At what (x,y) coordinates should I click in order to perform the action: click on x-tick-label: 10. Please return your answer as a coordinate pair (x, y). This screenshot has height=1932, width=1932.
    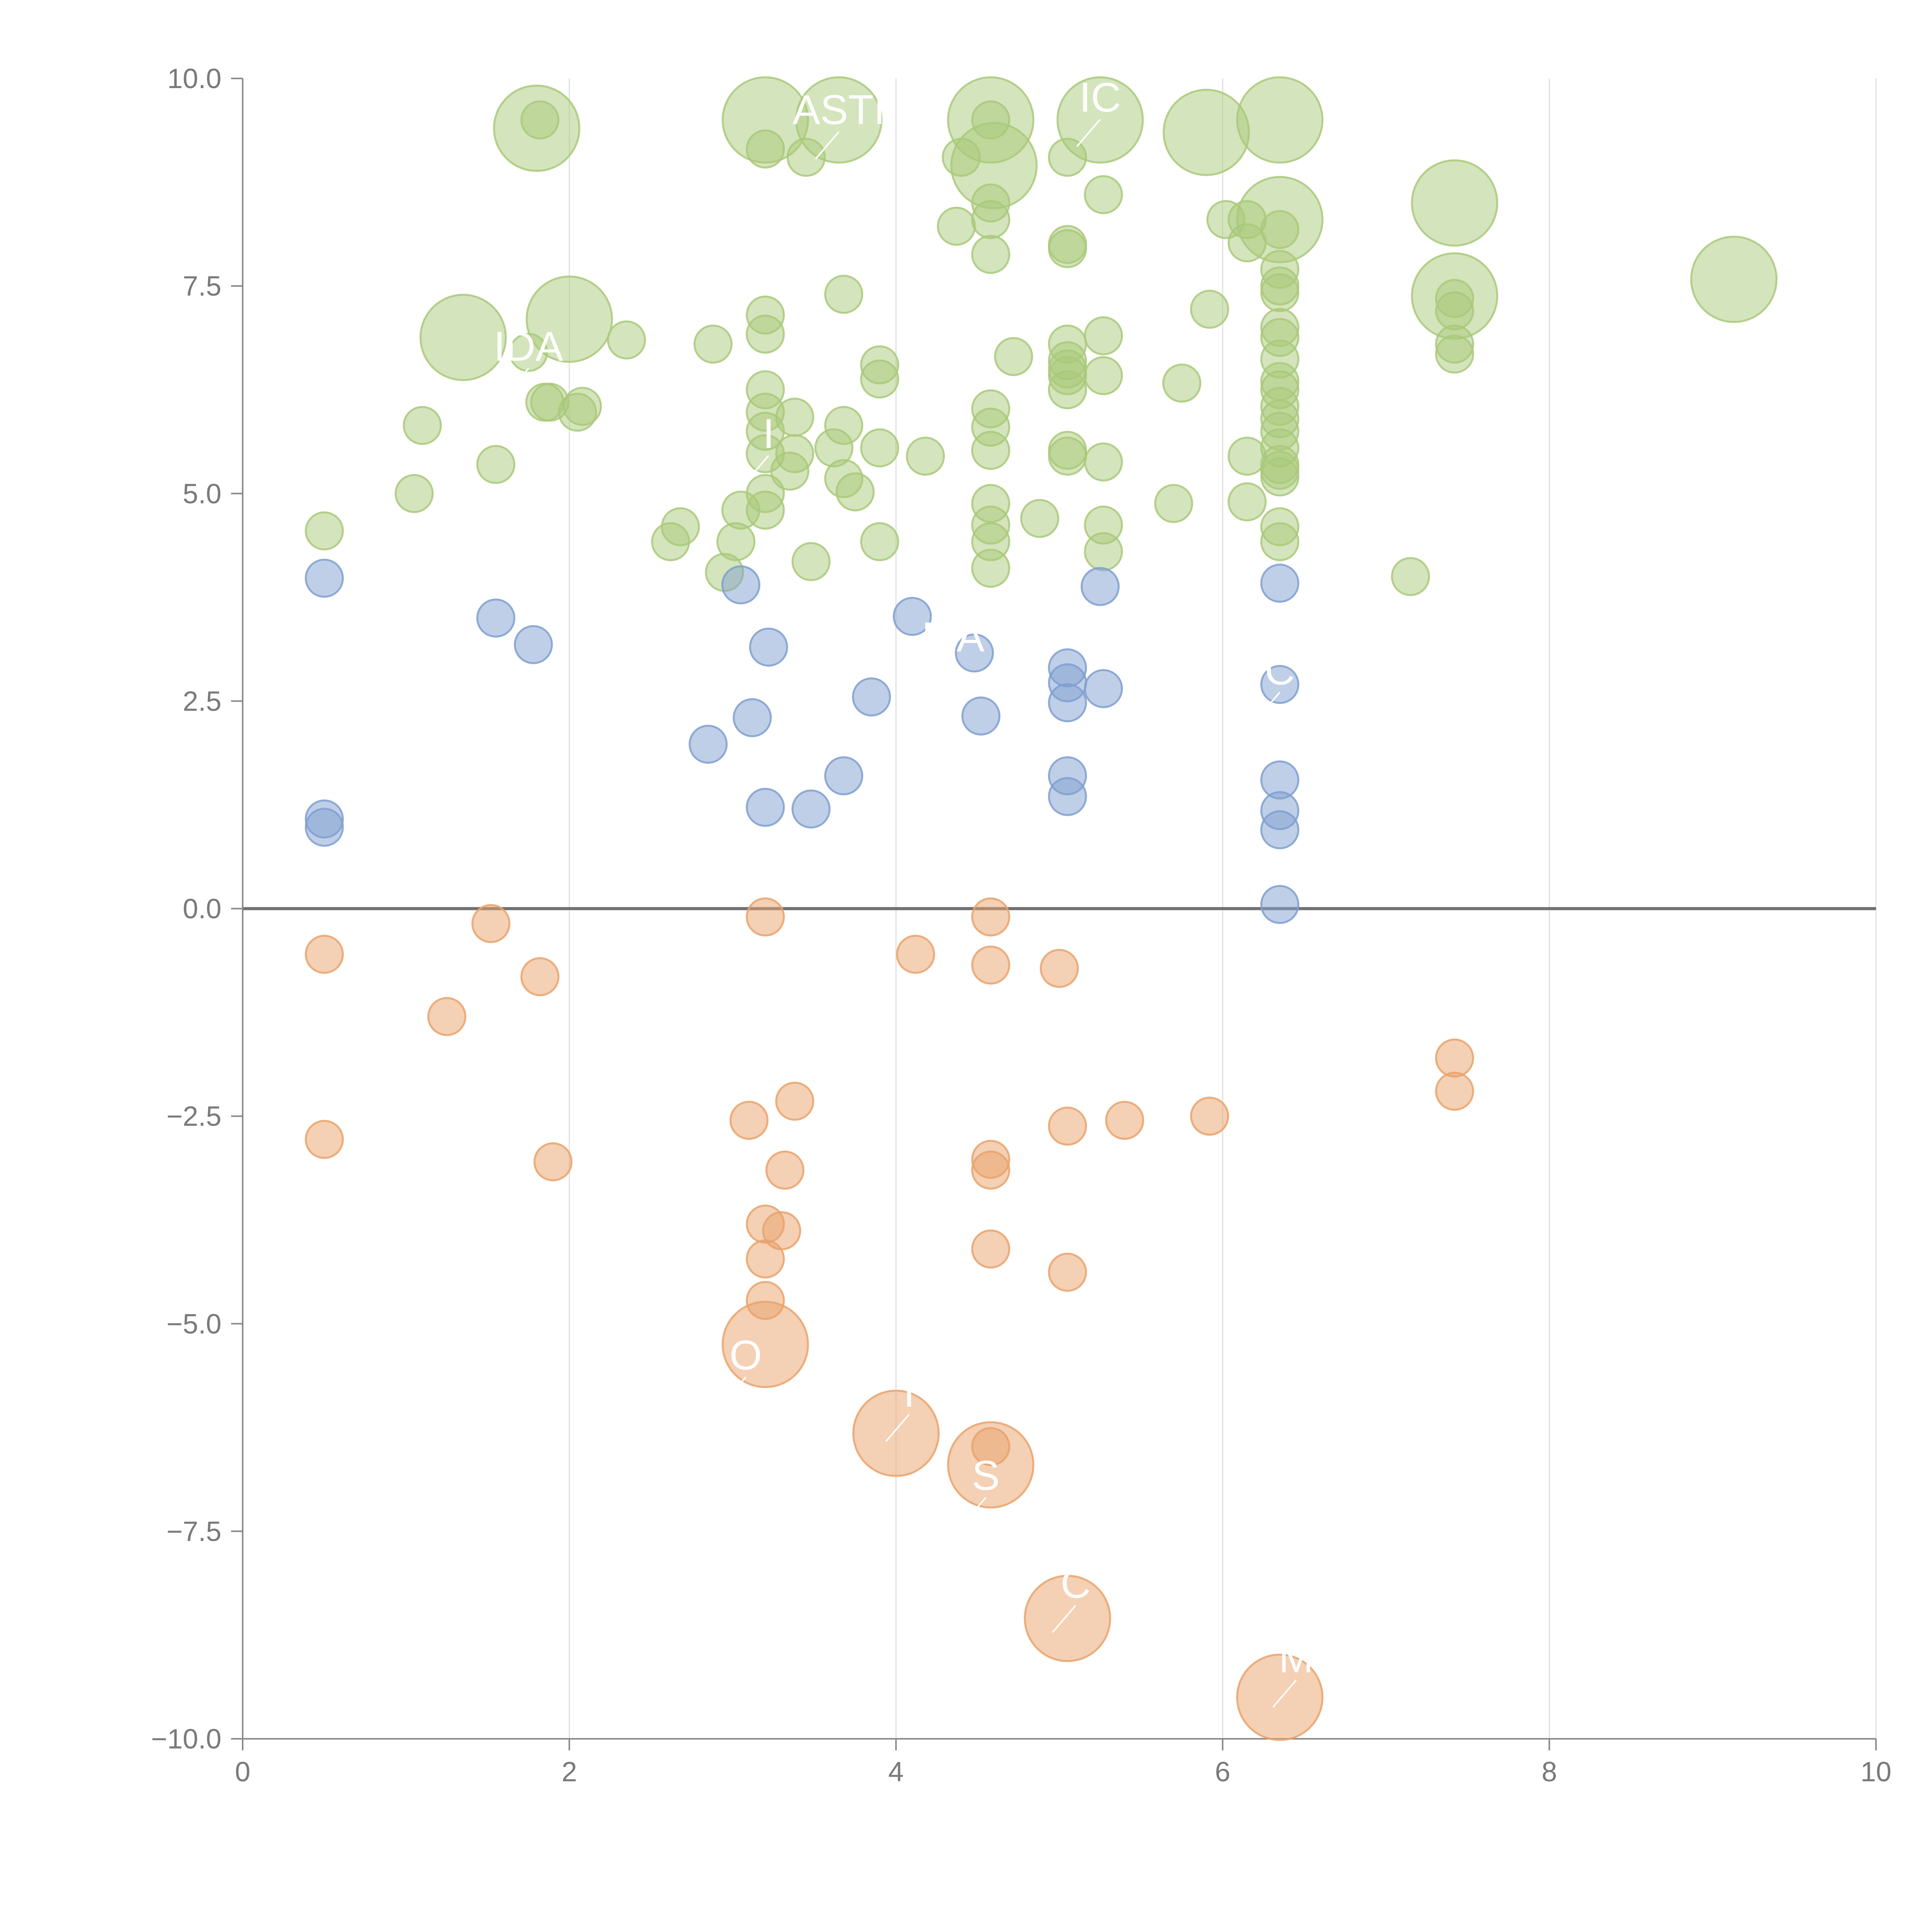
    Looking at the image, I should click on (1876, 1772).